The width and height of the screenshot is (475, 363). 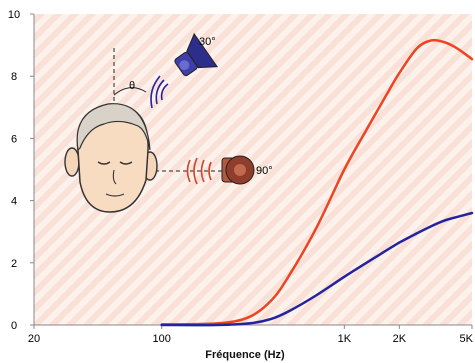 What do you see at coordinates (21, 170) in the screenshot?
I see `y-ticks: 0 2 4 6 8 10` at bounding box center [21, 170].